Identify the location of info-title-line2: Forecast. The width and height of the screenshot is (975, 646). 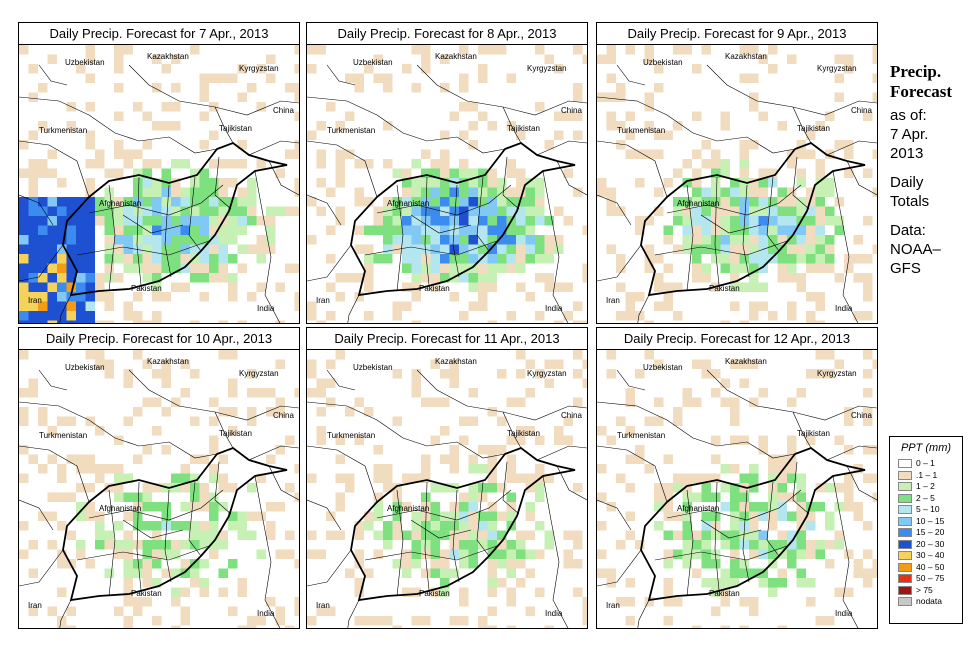
(921, 91).